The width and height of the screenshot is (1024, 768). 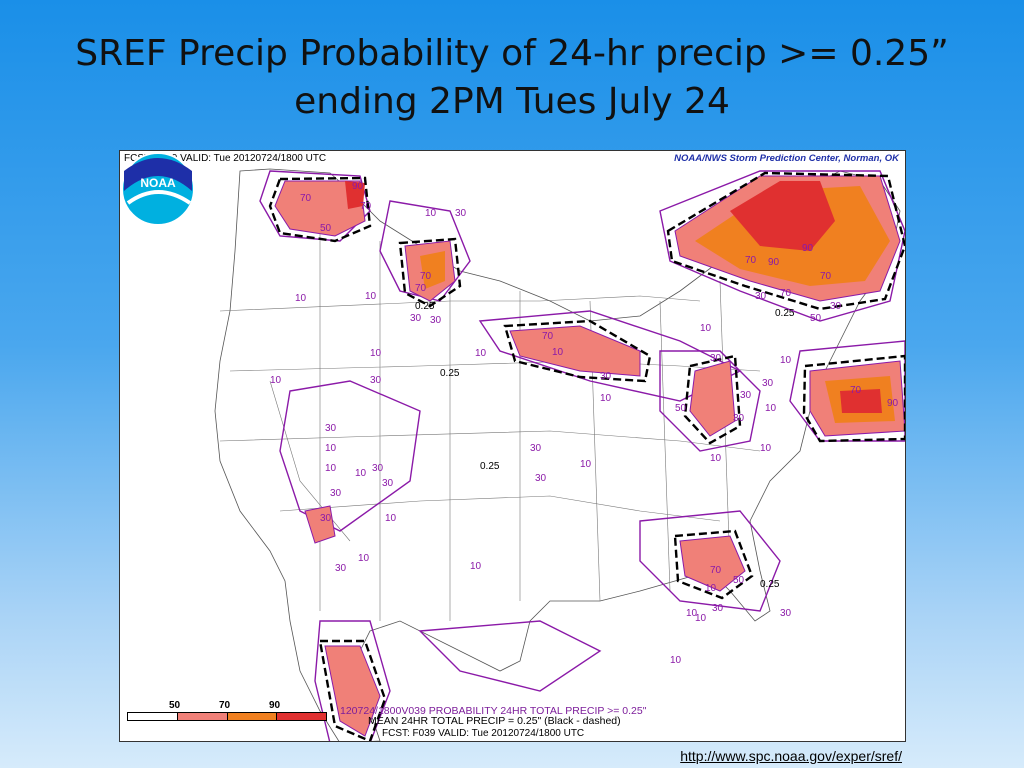 I want to click on legend-label-50: 50, so click(x=175, y=705).